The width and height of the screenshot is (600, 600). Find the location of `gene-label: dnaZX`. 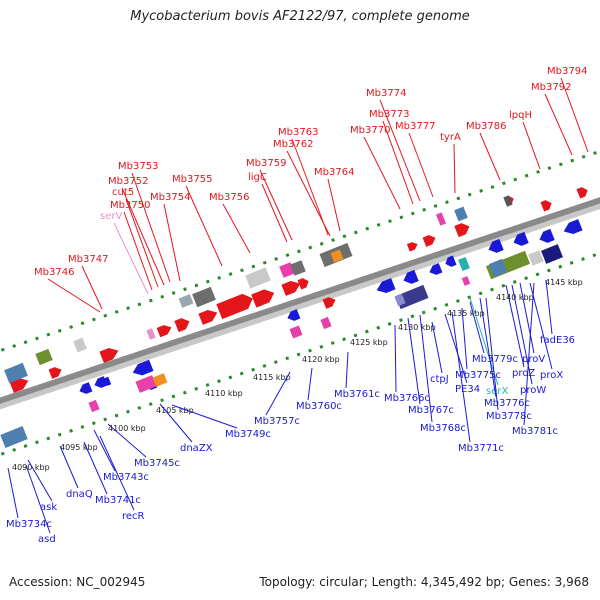

gene-label: dnaZX is located at coordinates (196, 448).